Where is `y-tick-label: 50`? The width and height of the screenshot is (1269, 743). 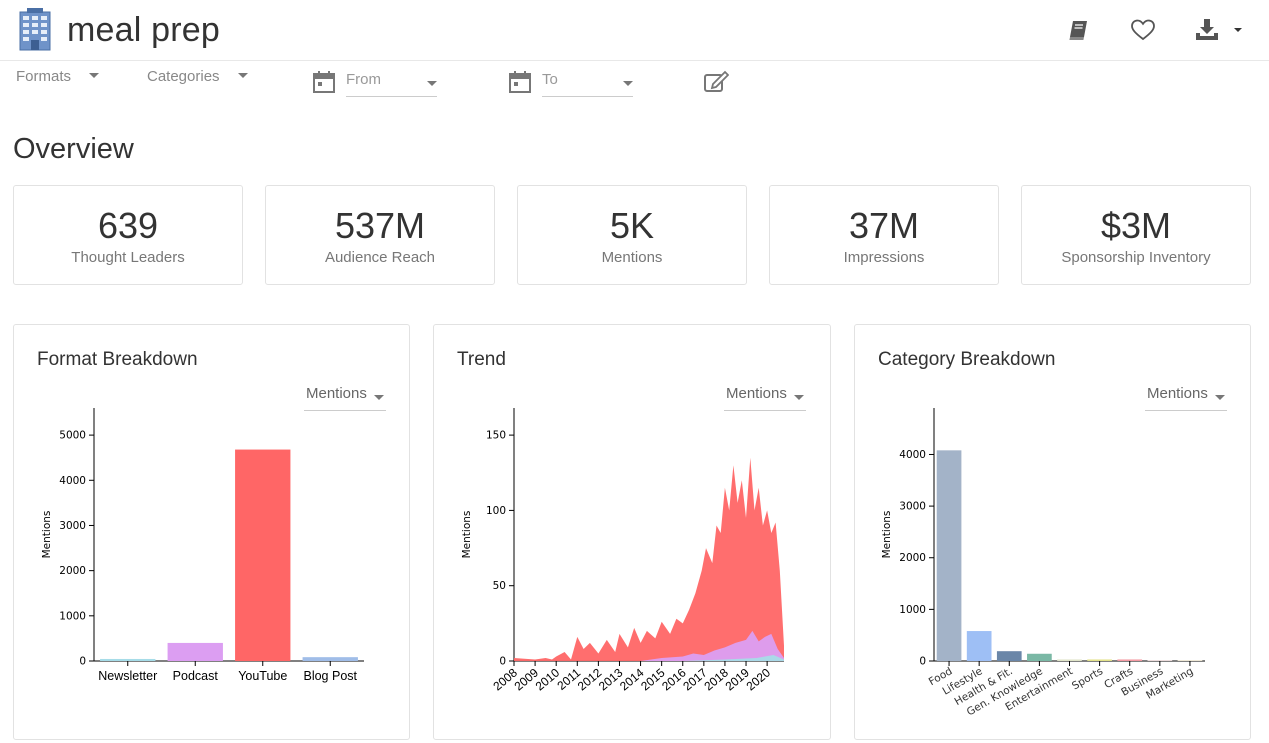
y-tick-label: 50 is located at coordinates (499, 586).